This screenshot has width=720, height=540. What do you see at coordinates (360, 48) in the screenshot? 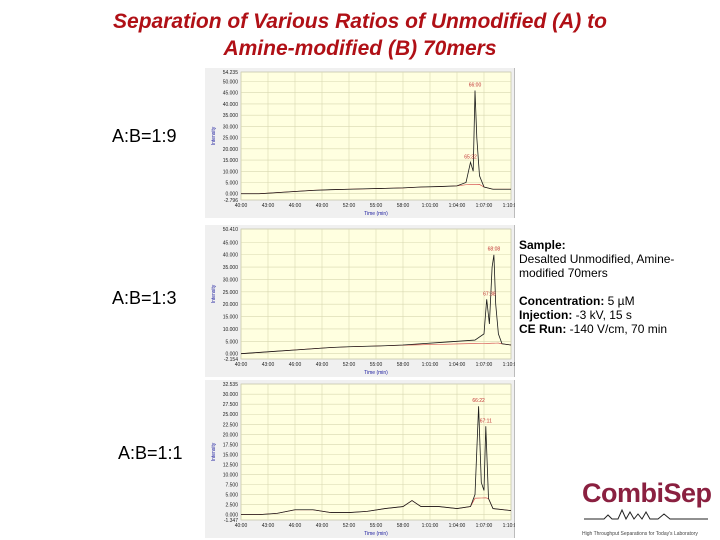
I see `title-line-2: Amine-modified (B) 70mers` at bounding box center [360, 48].